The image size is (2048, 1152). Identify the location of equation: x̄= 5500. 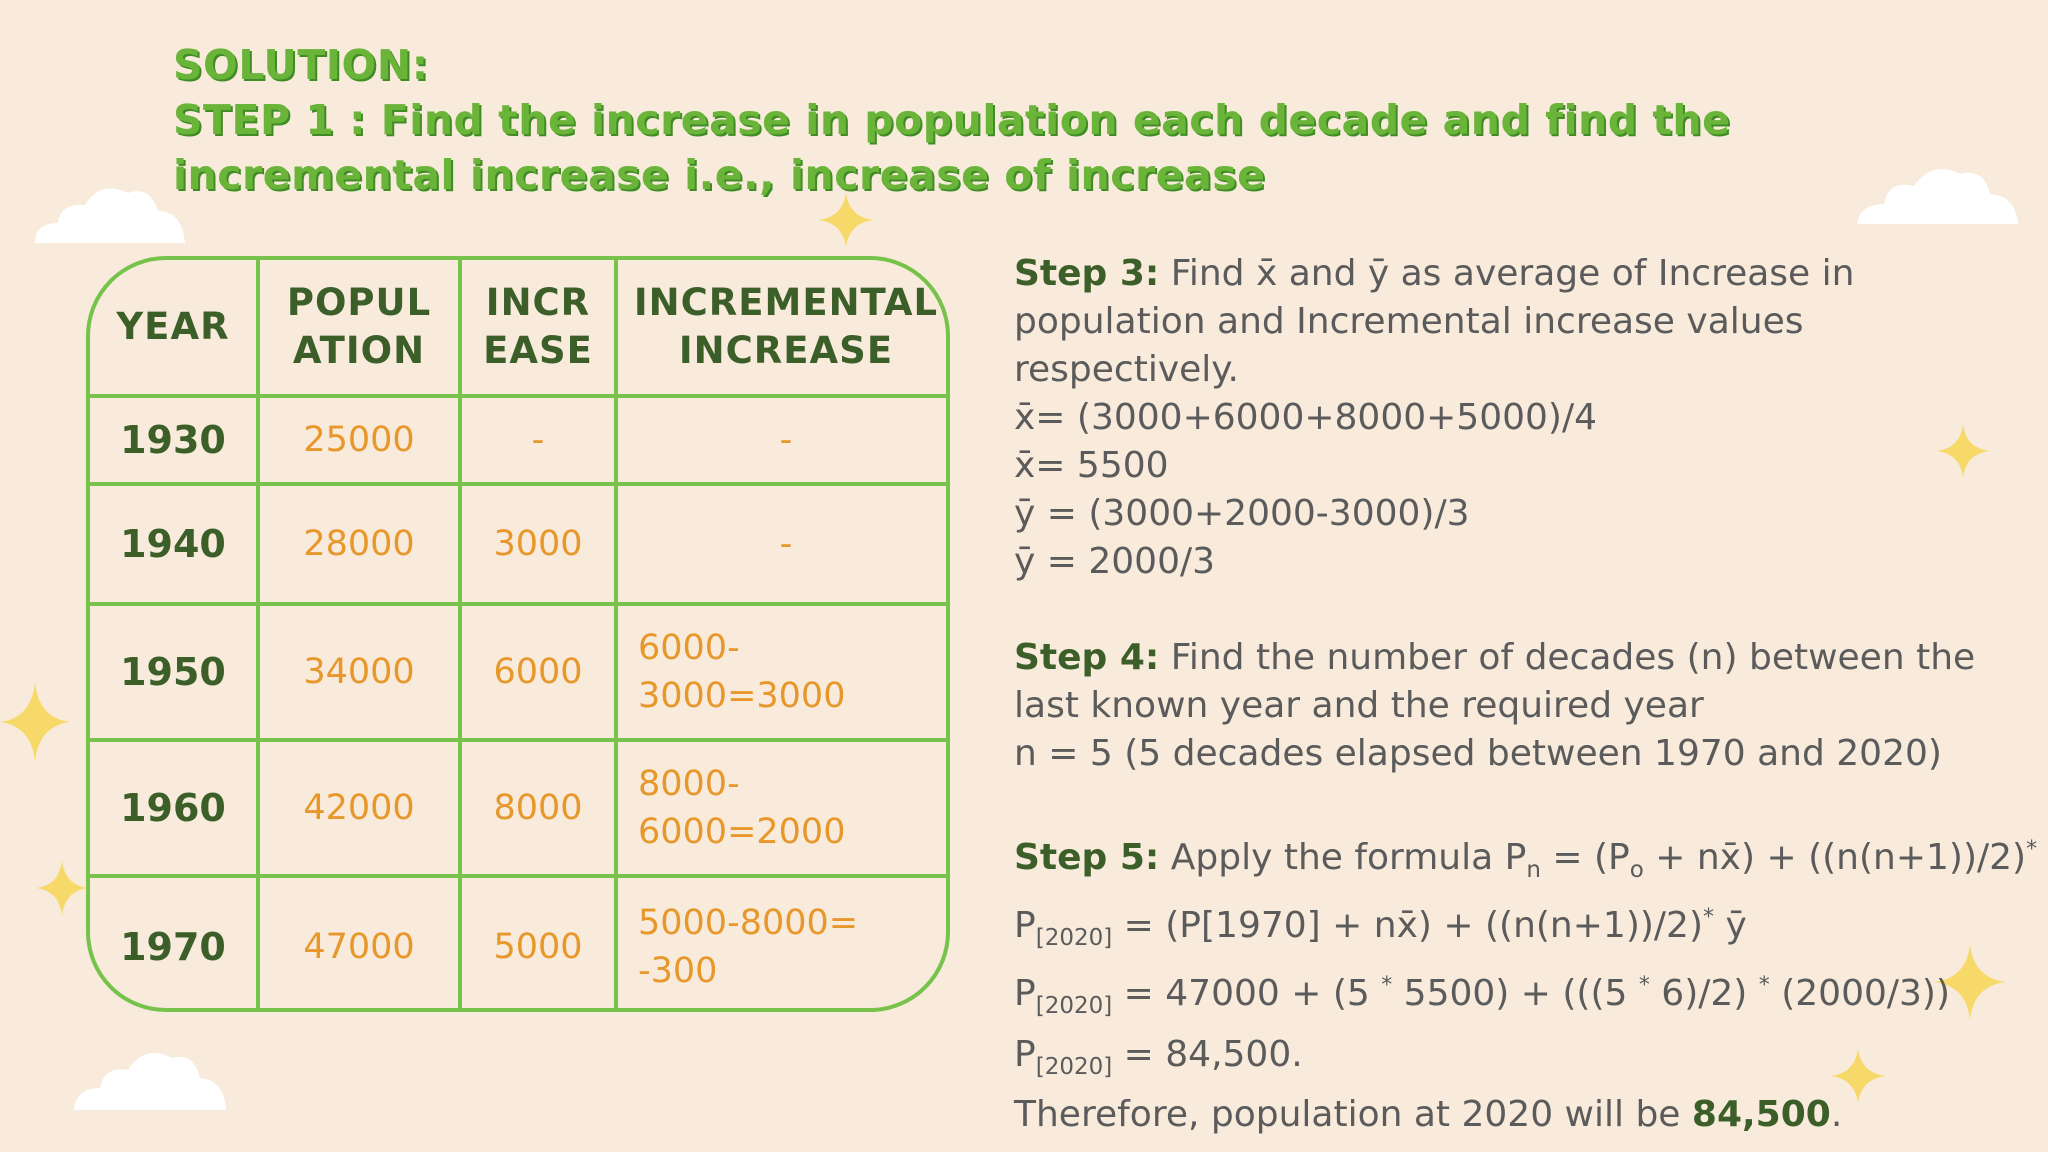
(1091, 465).